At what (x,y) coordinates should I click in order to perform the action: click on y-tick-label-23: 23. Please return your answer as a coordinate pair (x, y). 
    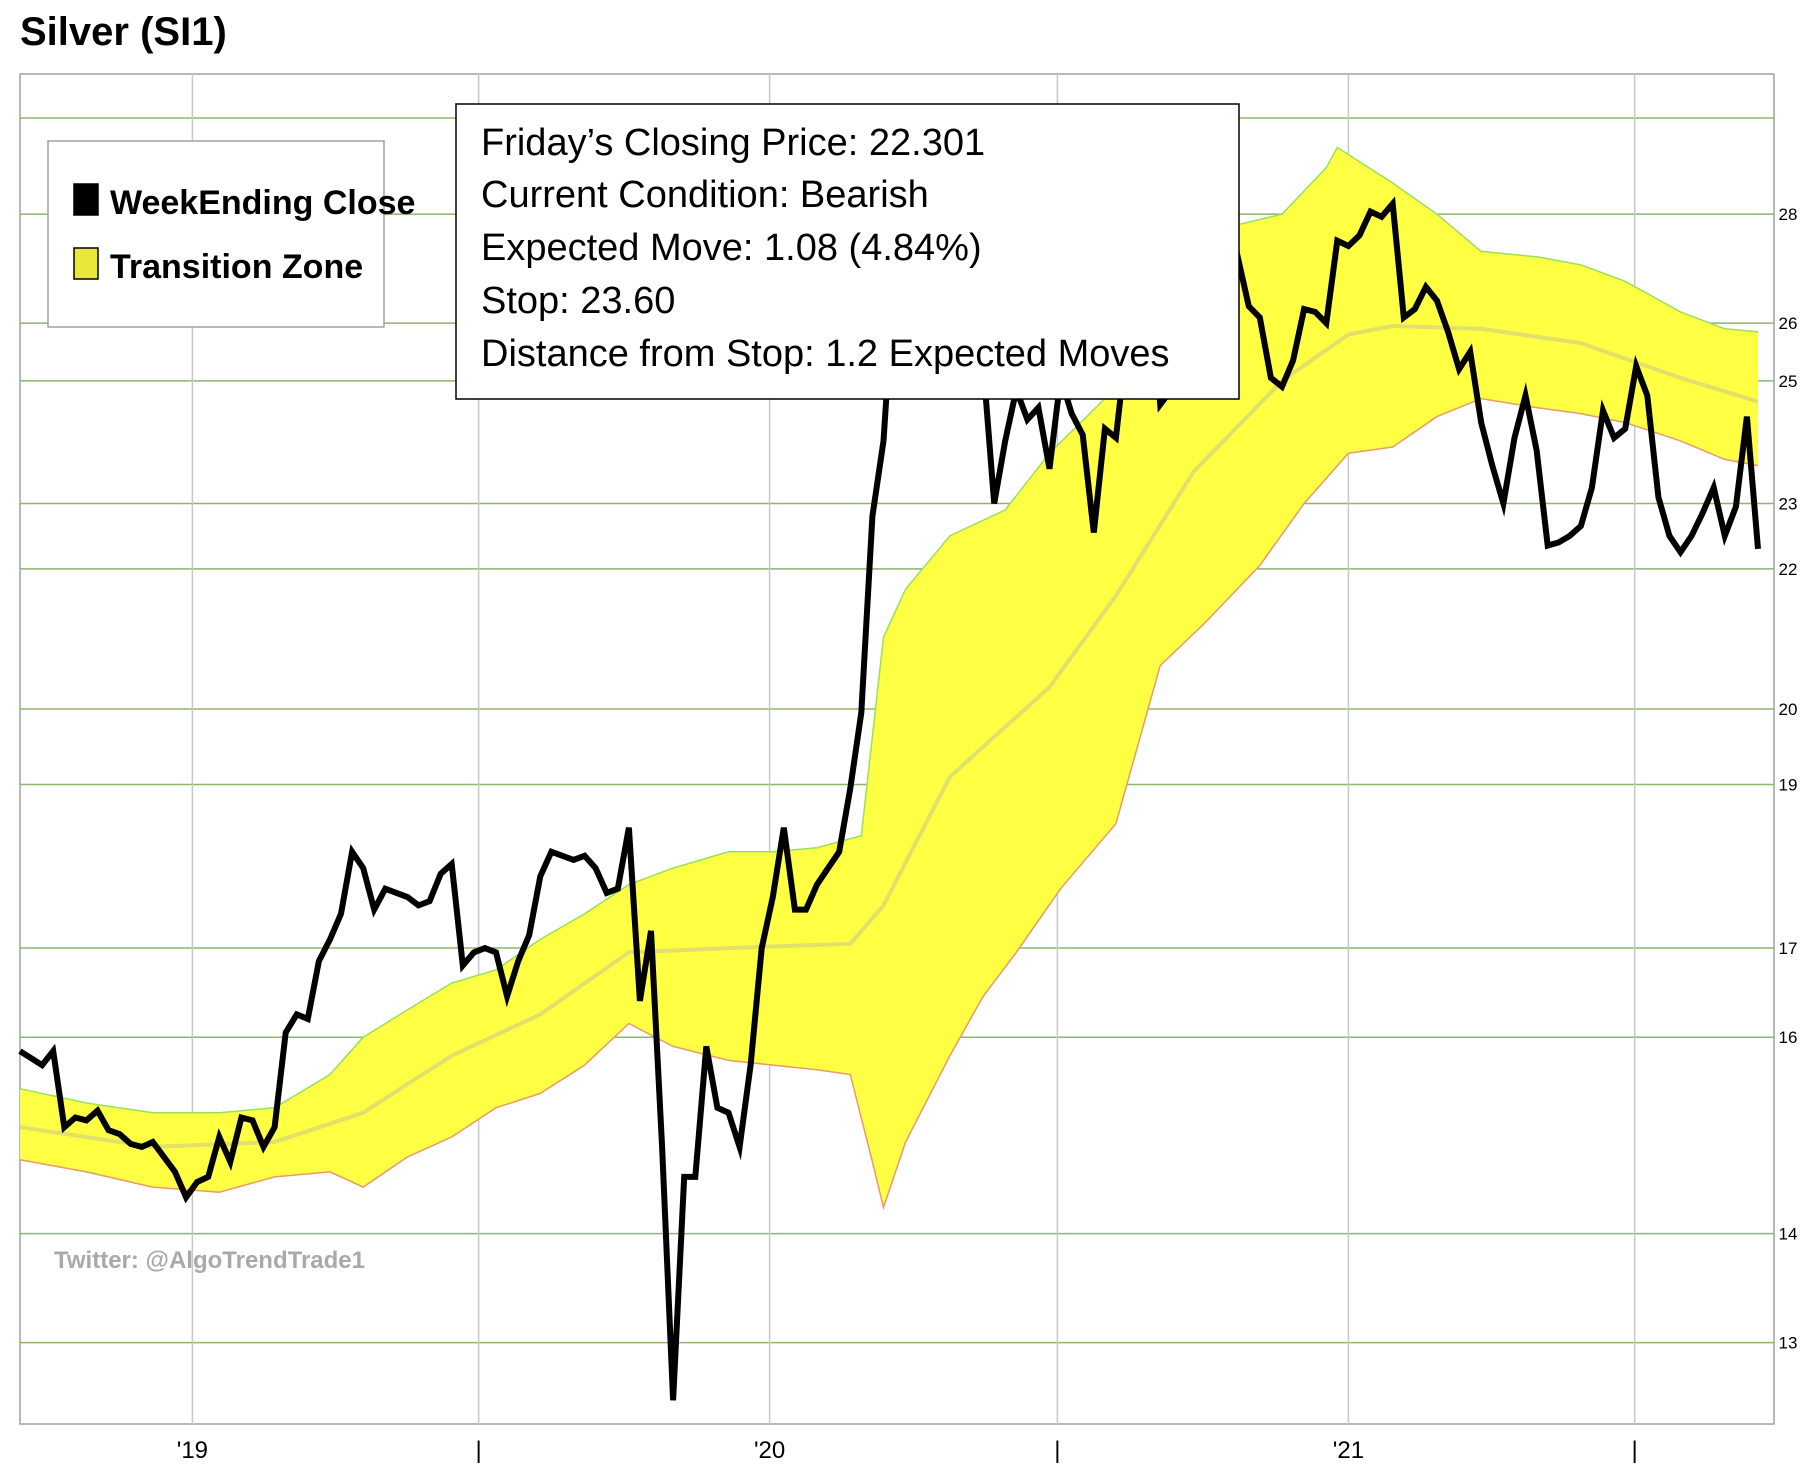
    Looking at the image, I should click on (1788, 503).